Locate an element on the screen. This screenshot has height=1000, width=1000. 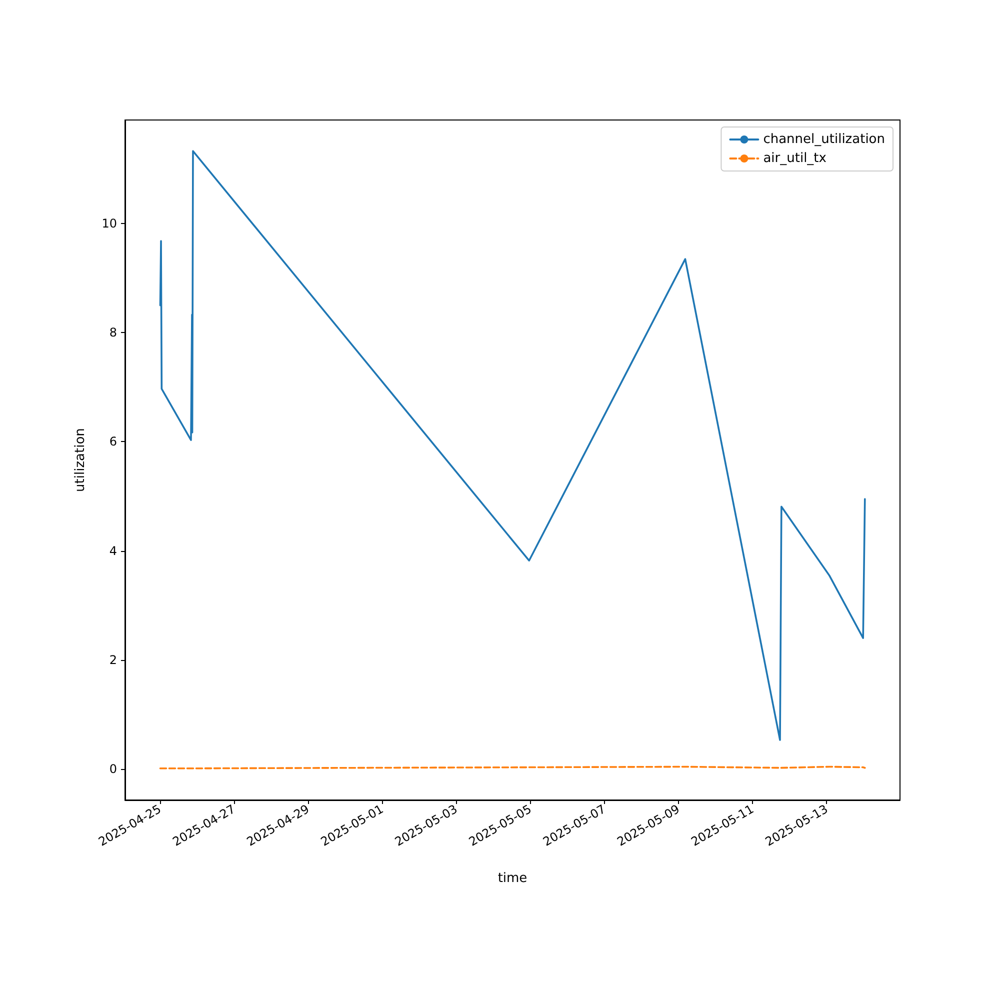
y-tick-label: 6 is located at coordinates (113, 441).